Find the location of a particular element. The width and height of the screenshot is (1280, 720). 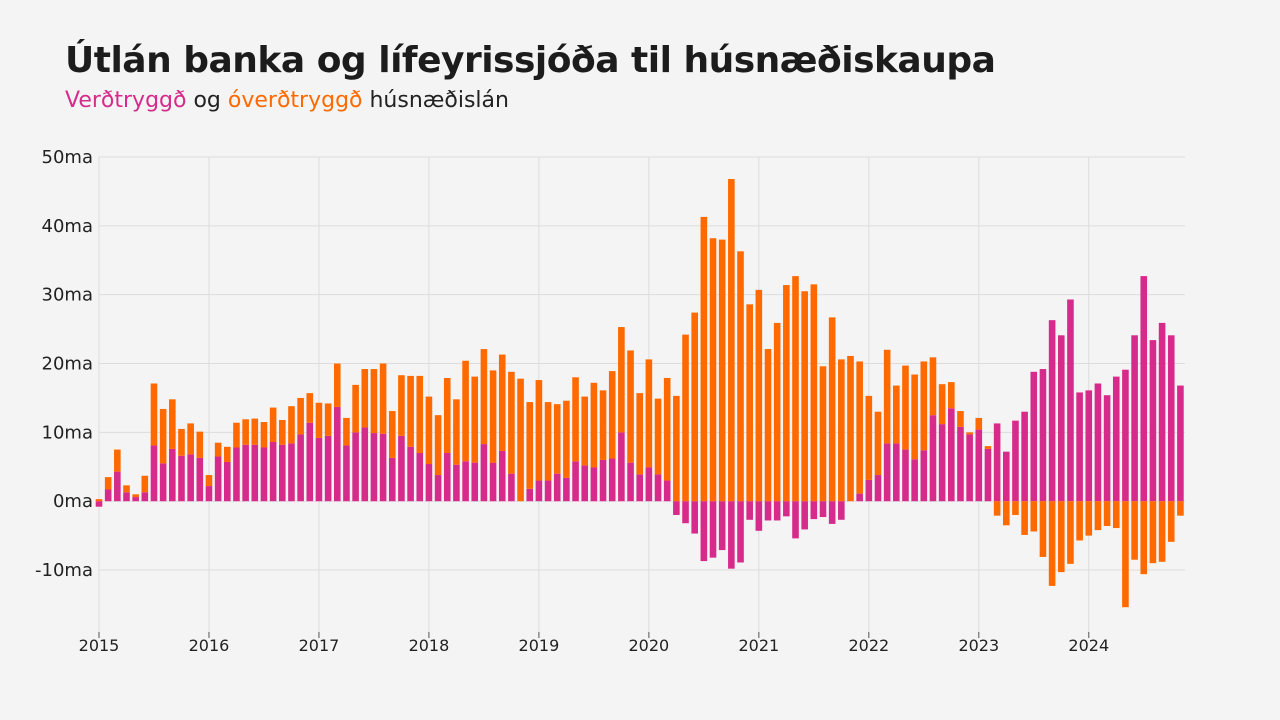

legend-nonindexed: óverðtryggð is located at coordinates (295, 100).